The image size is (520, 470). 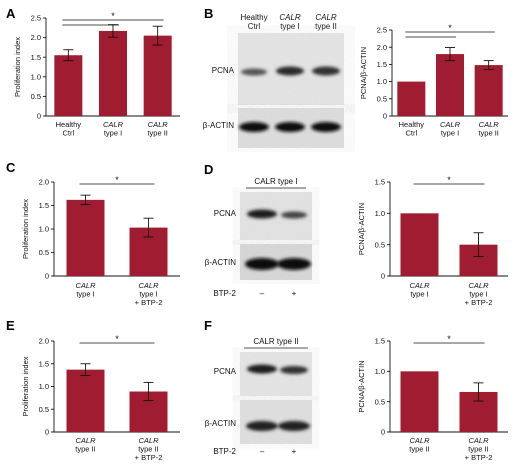 What do you see at coordinates (412, 124) in the screenshot?
I see `chart-b-category-label: Healthy` at bounding box center [412, 124].